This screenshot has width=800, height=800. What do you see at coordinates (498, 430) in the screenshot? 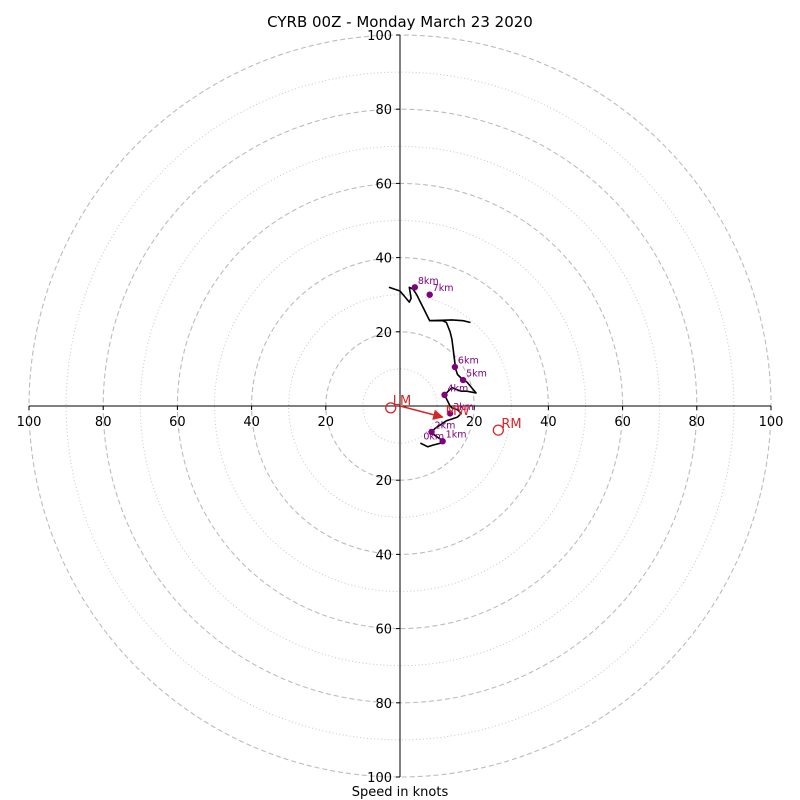
I see `rm-marker` at bounding box center [498, 430].